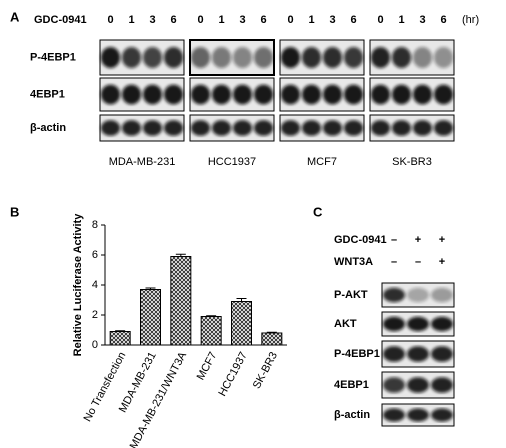 The image size is (506, 448). I want to click on treatment-label: GDC-0941, so click(360, 240).